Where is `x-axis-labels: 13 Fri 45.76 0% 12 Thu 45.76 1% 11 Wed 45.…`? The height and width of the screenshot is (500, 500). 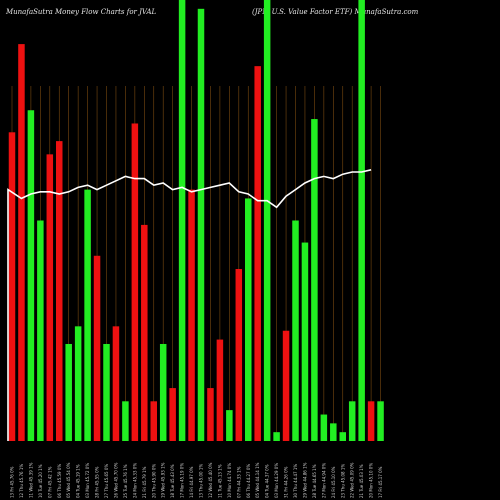 x-axis-labels: 13 Fri 45.76 0% 12 Thu 45.76 1% 11 Wed 45.… is located at coordinates (197, 480).